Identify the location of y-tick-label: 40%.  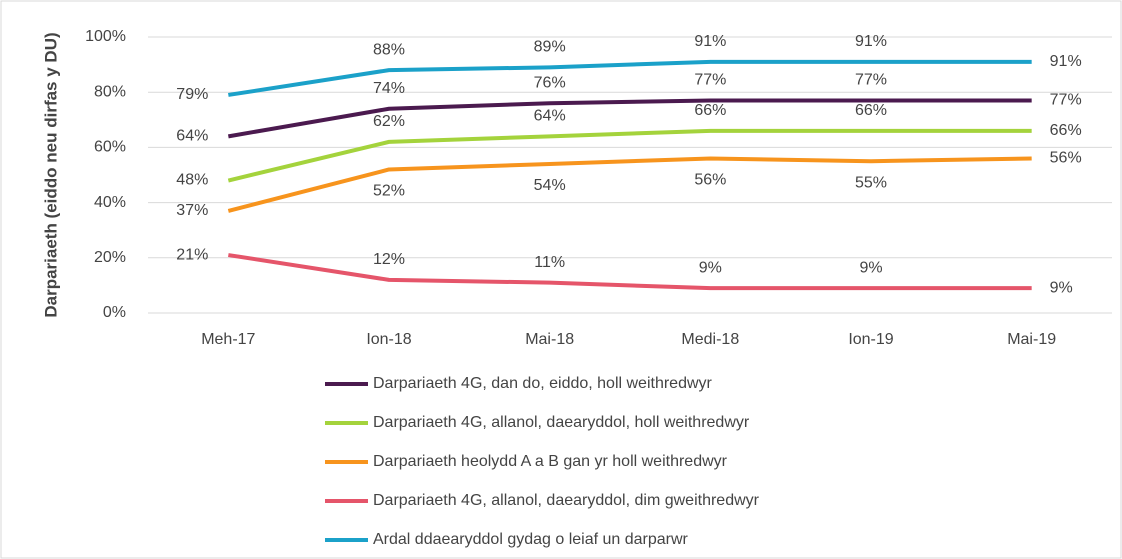
(110, 202).